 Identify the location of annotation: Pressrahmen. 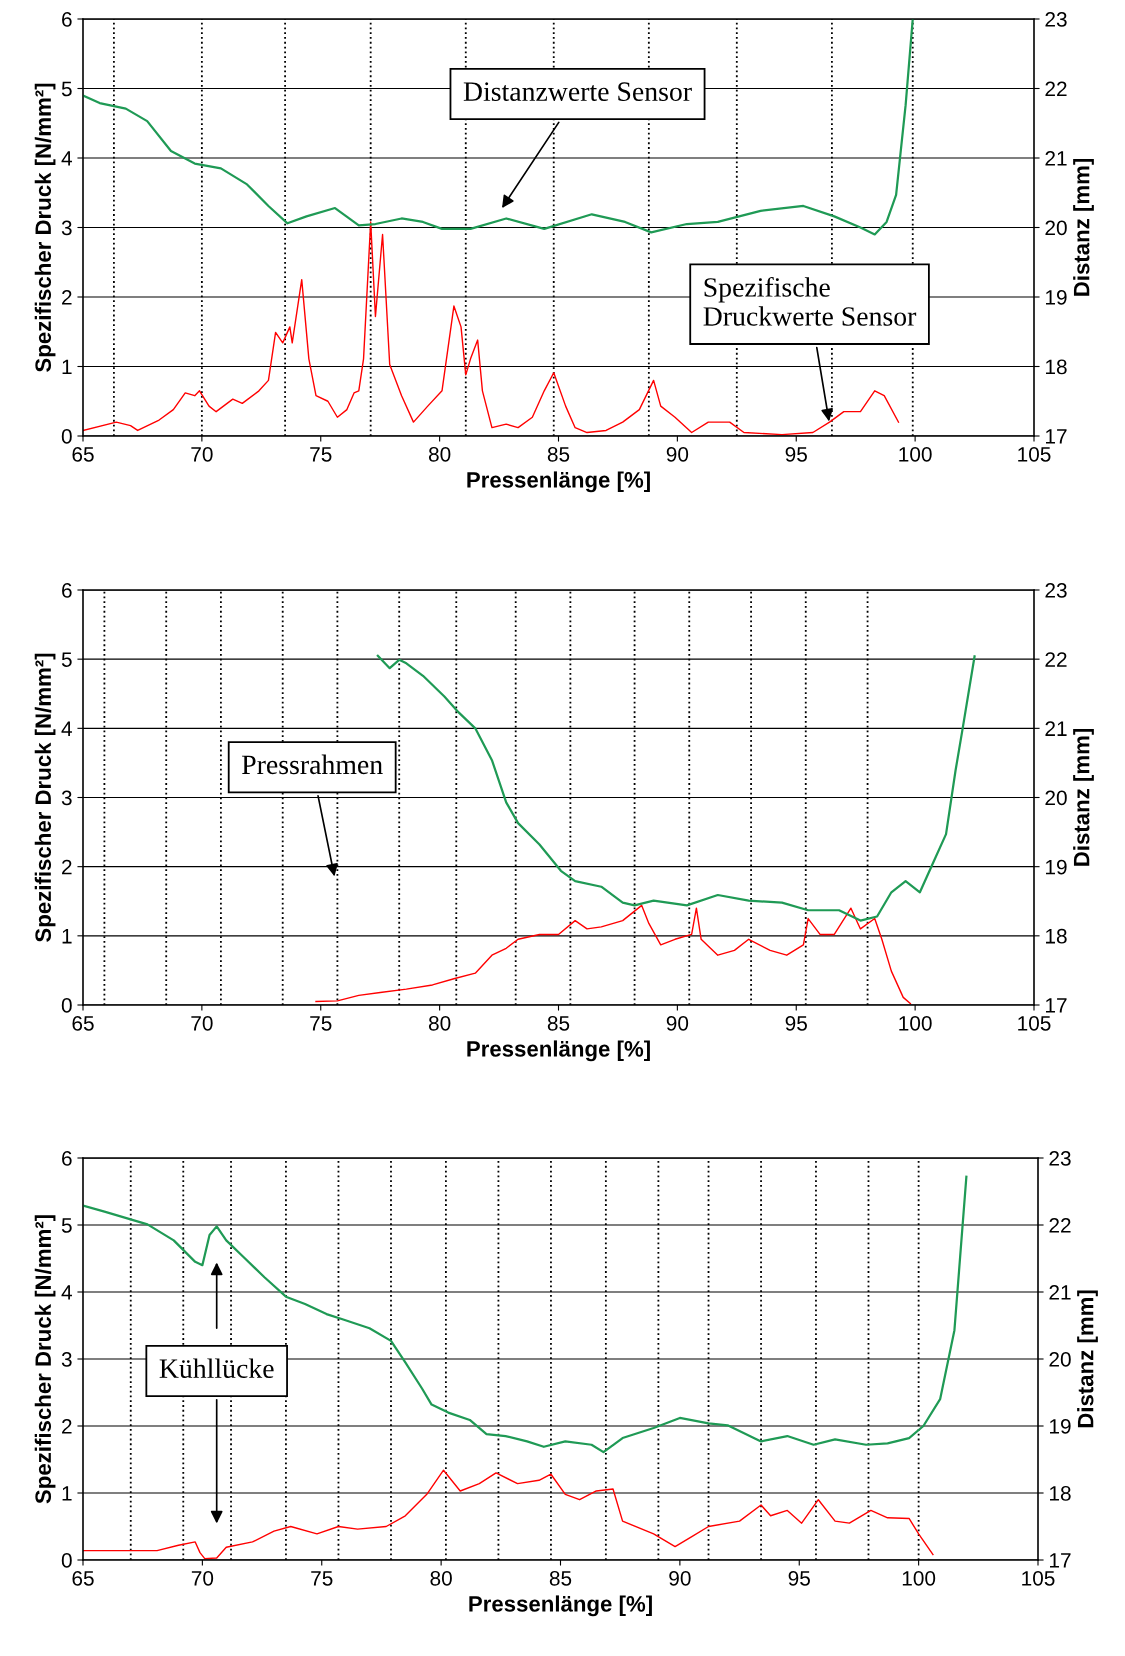
(312, 764).